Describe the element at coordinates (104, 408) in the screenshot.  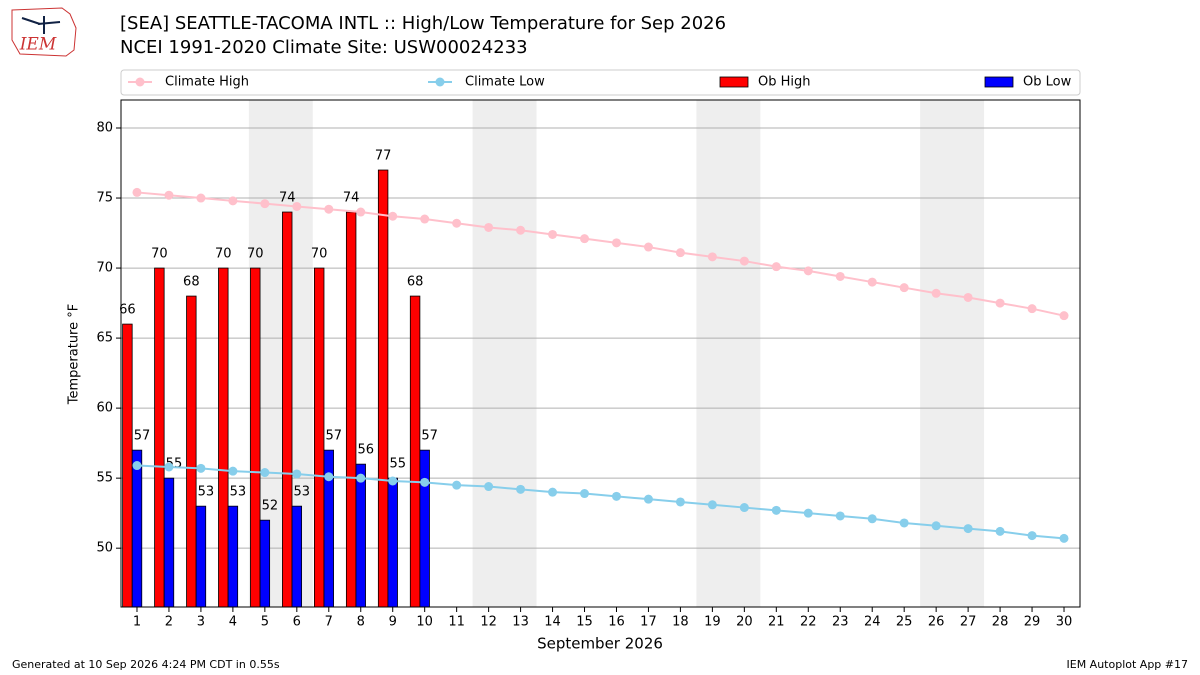
I see `y-tick-label: 60` at that location.